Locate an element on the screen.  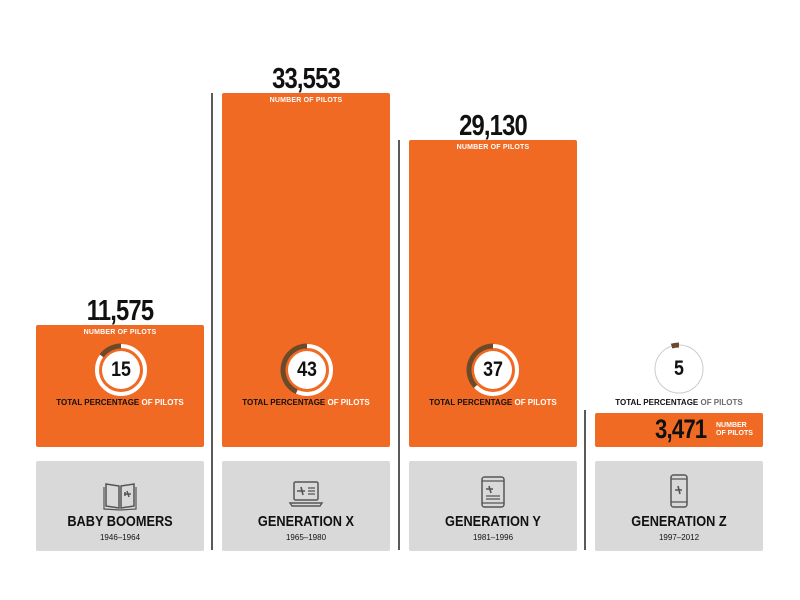
percent-value-baby-boomers: 15 is located at coordinates (121, 369).